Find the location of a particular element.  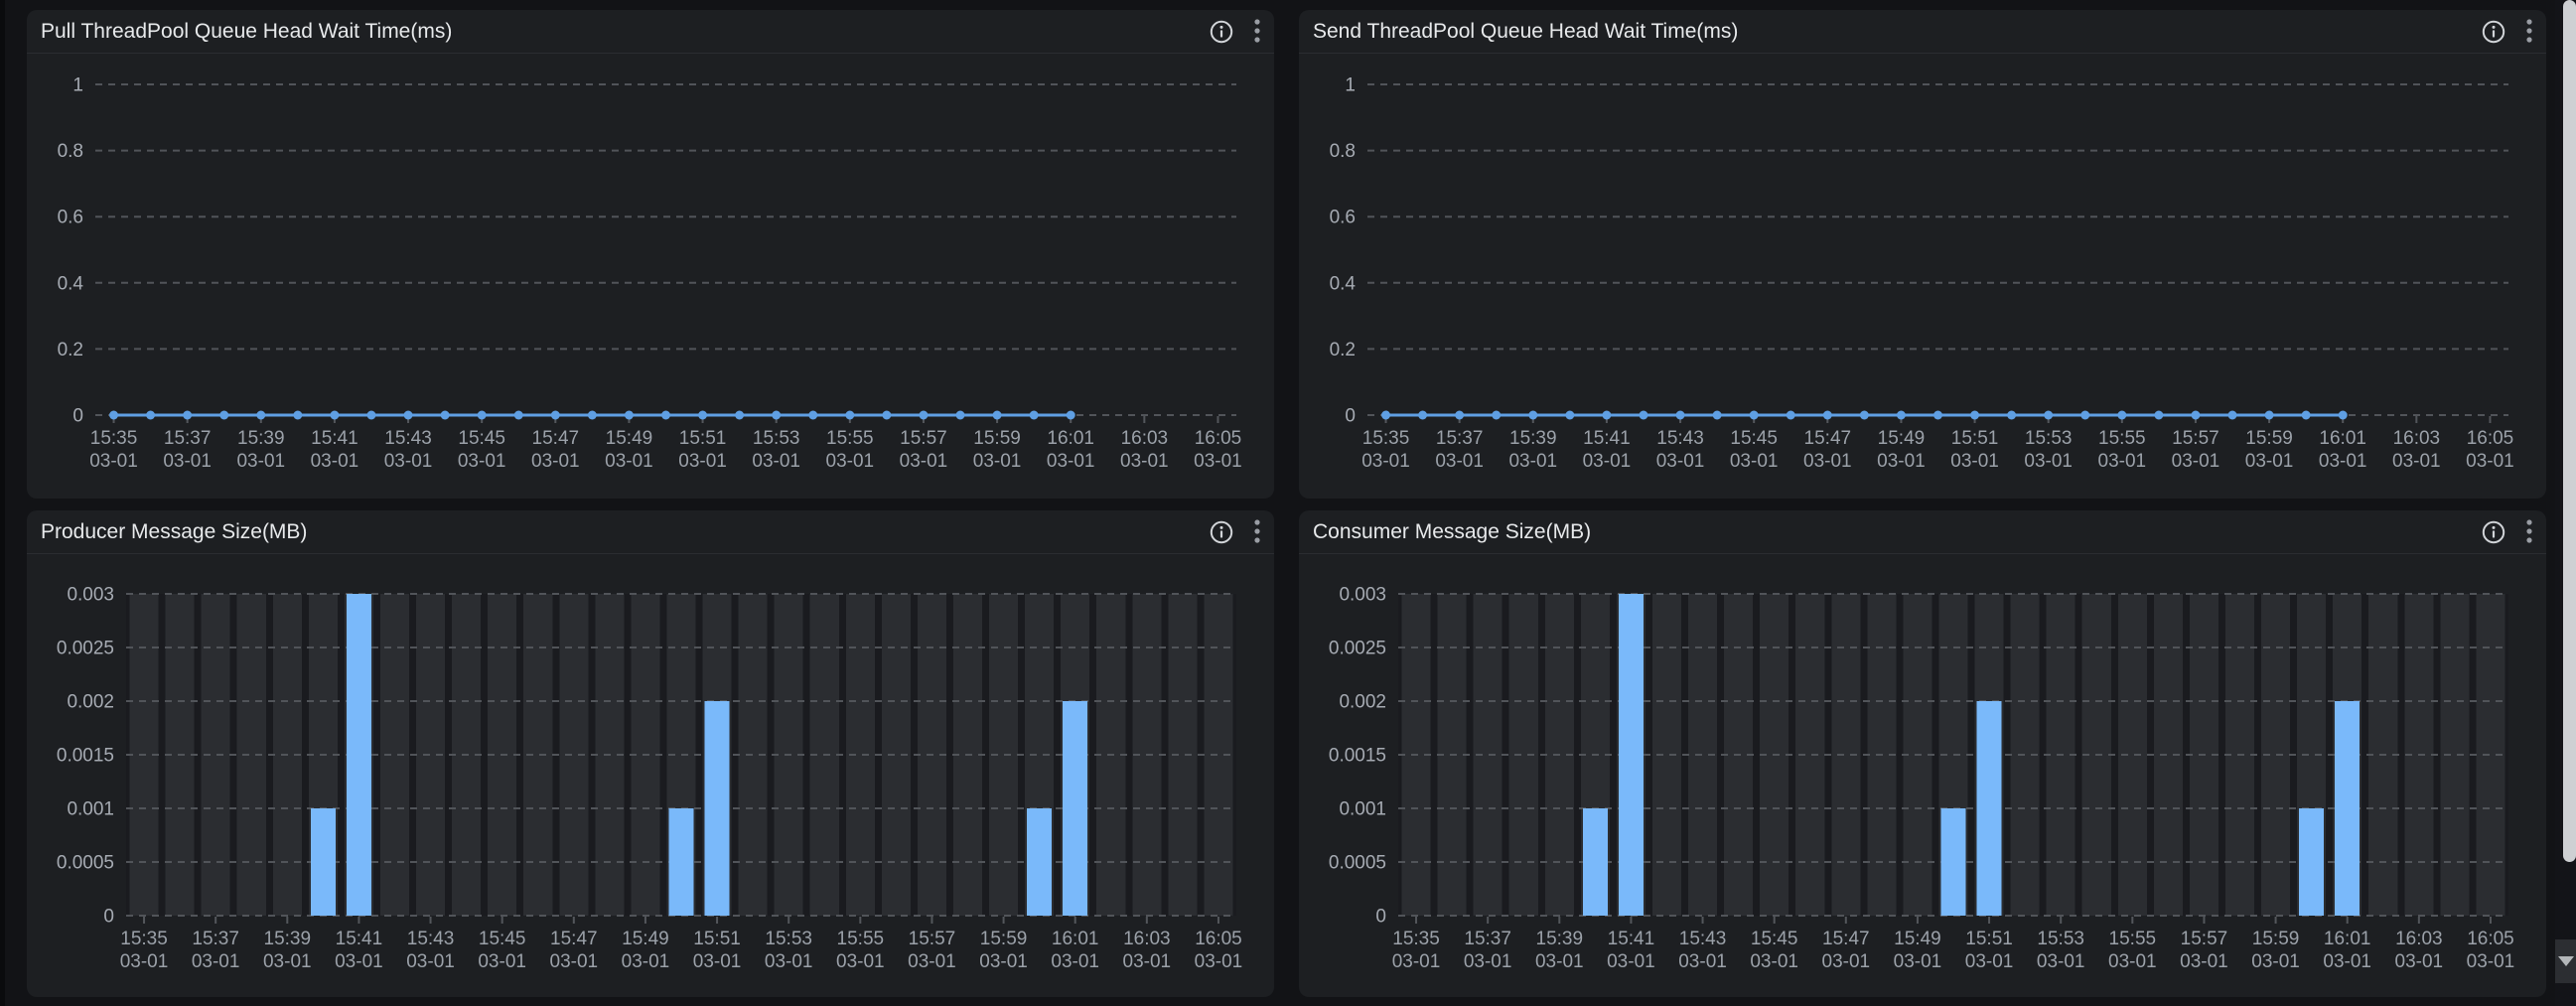

svg-text: 0.6 is located at coordinates (1343, 218).